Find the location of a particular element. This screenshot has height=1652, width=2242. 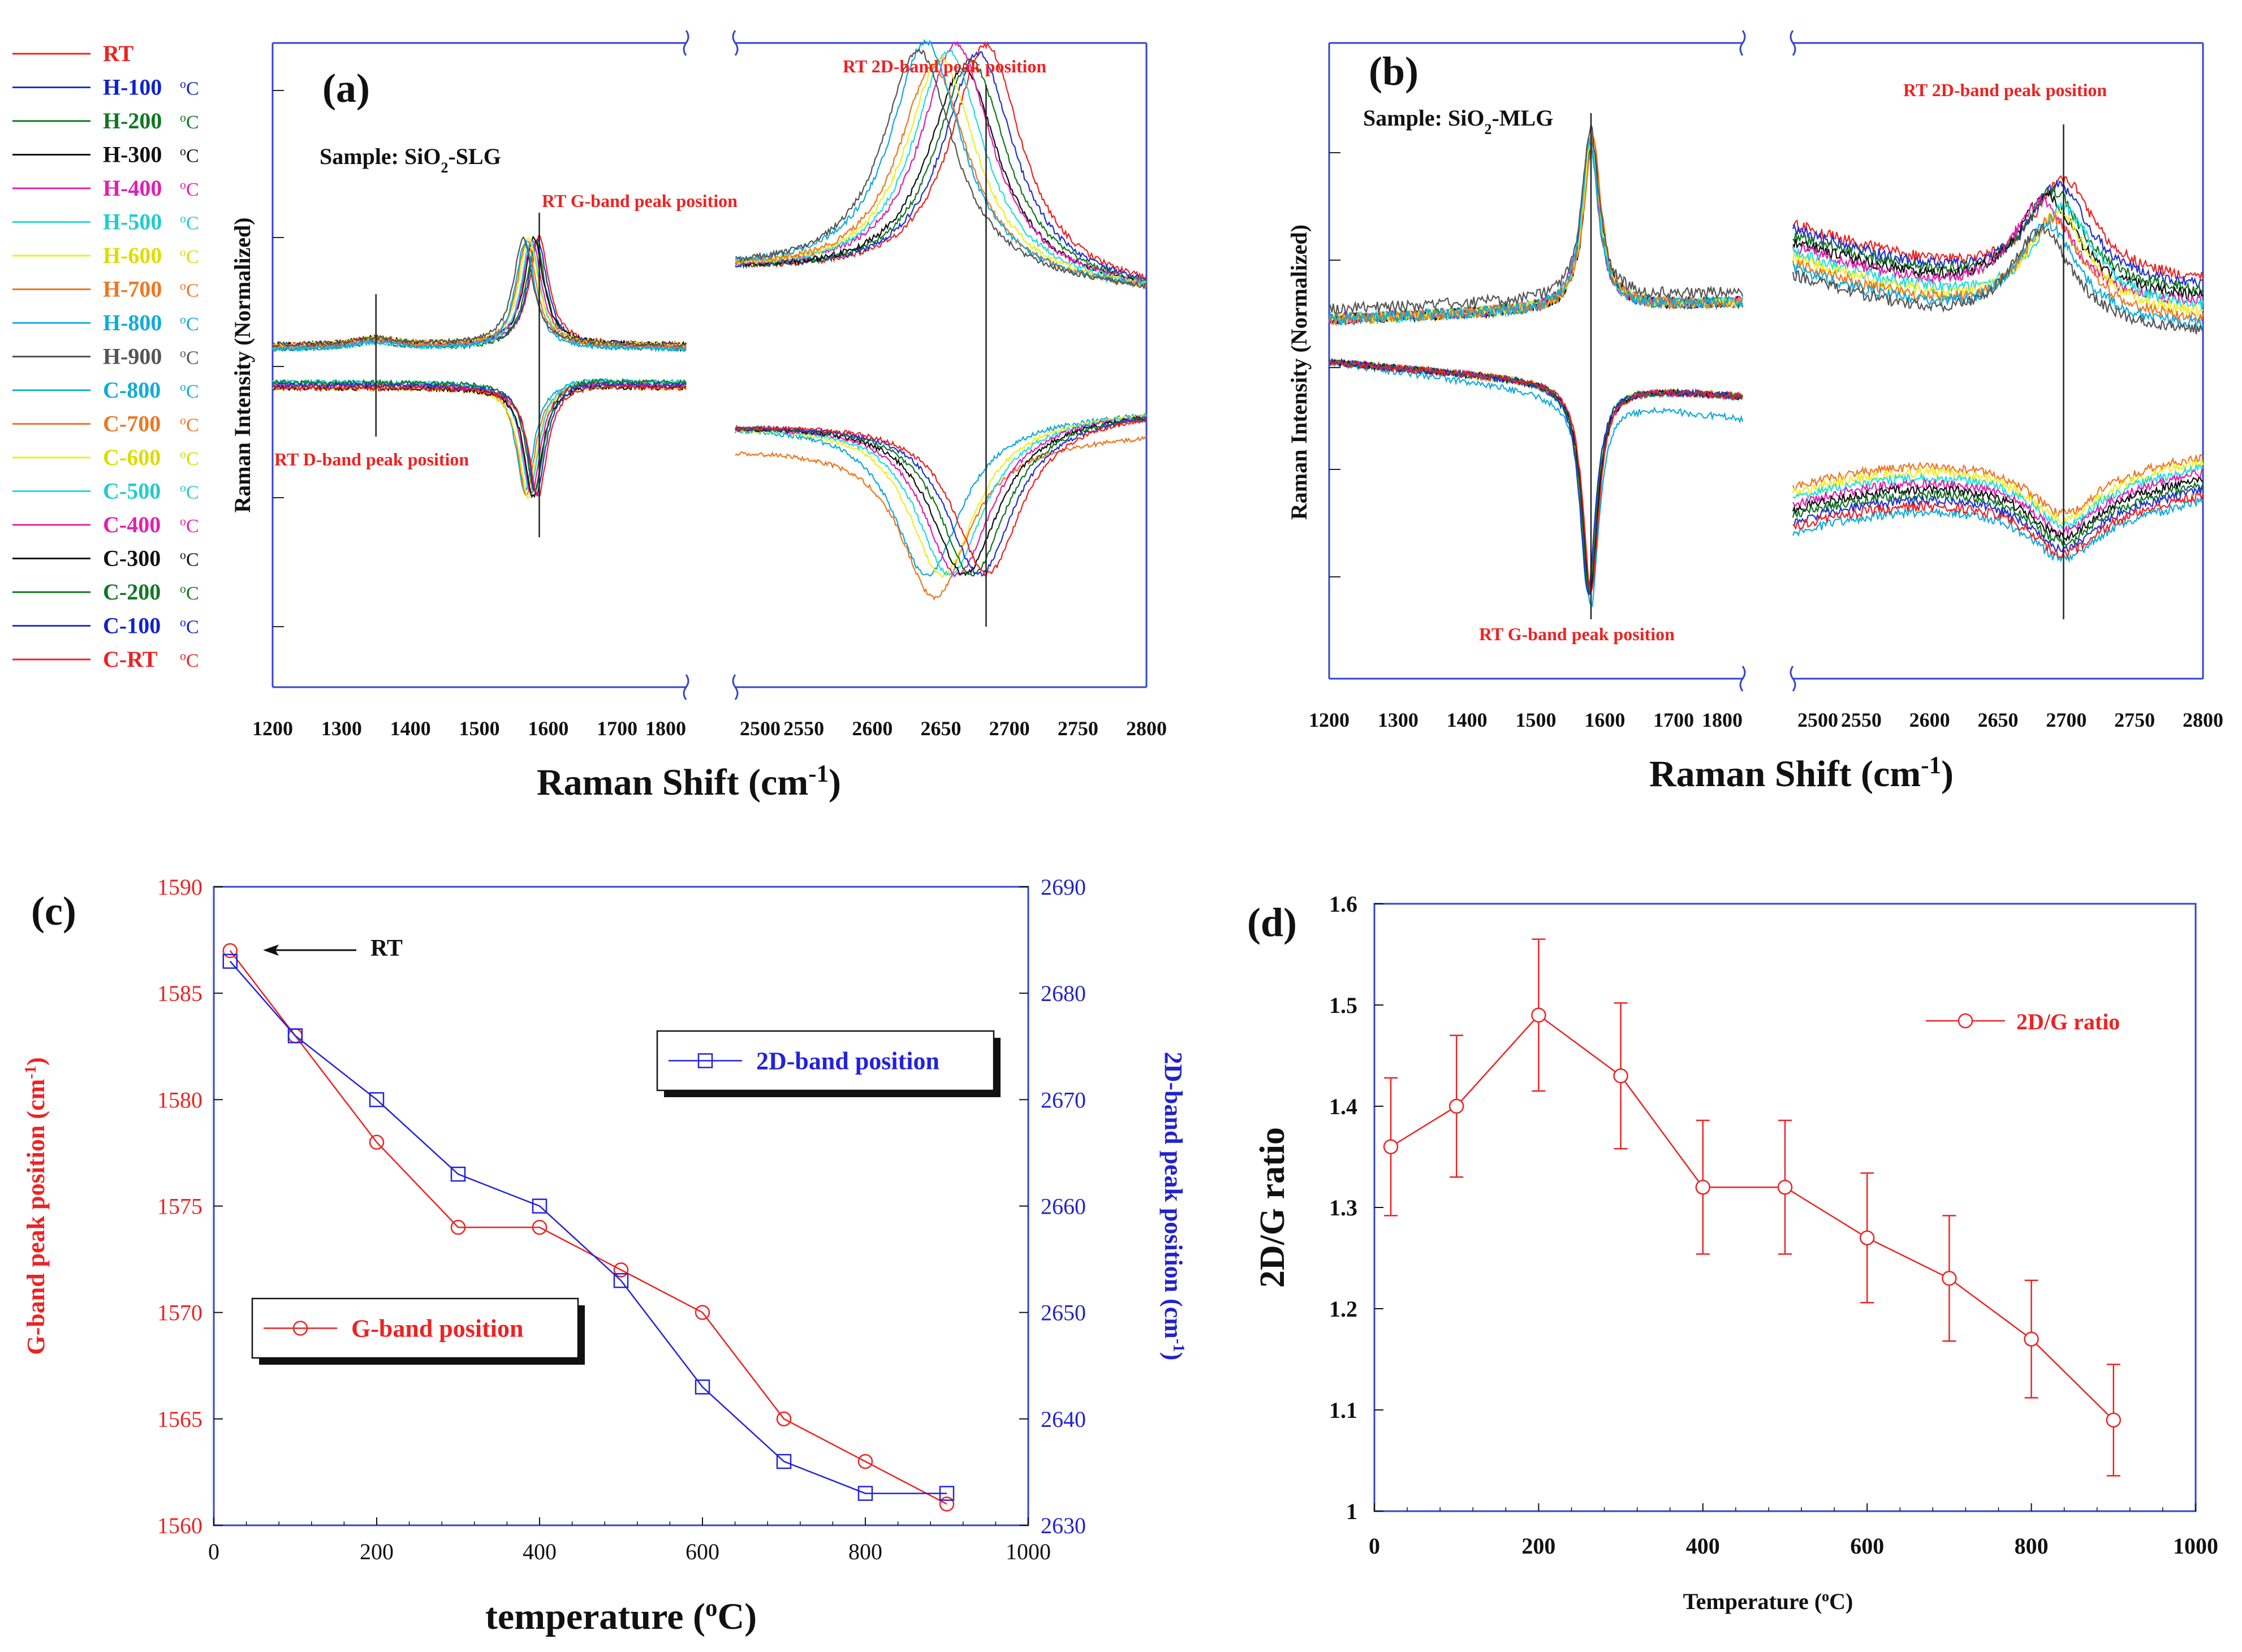

x-tick-label: 2650 is located at coordinates (1998, 720).